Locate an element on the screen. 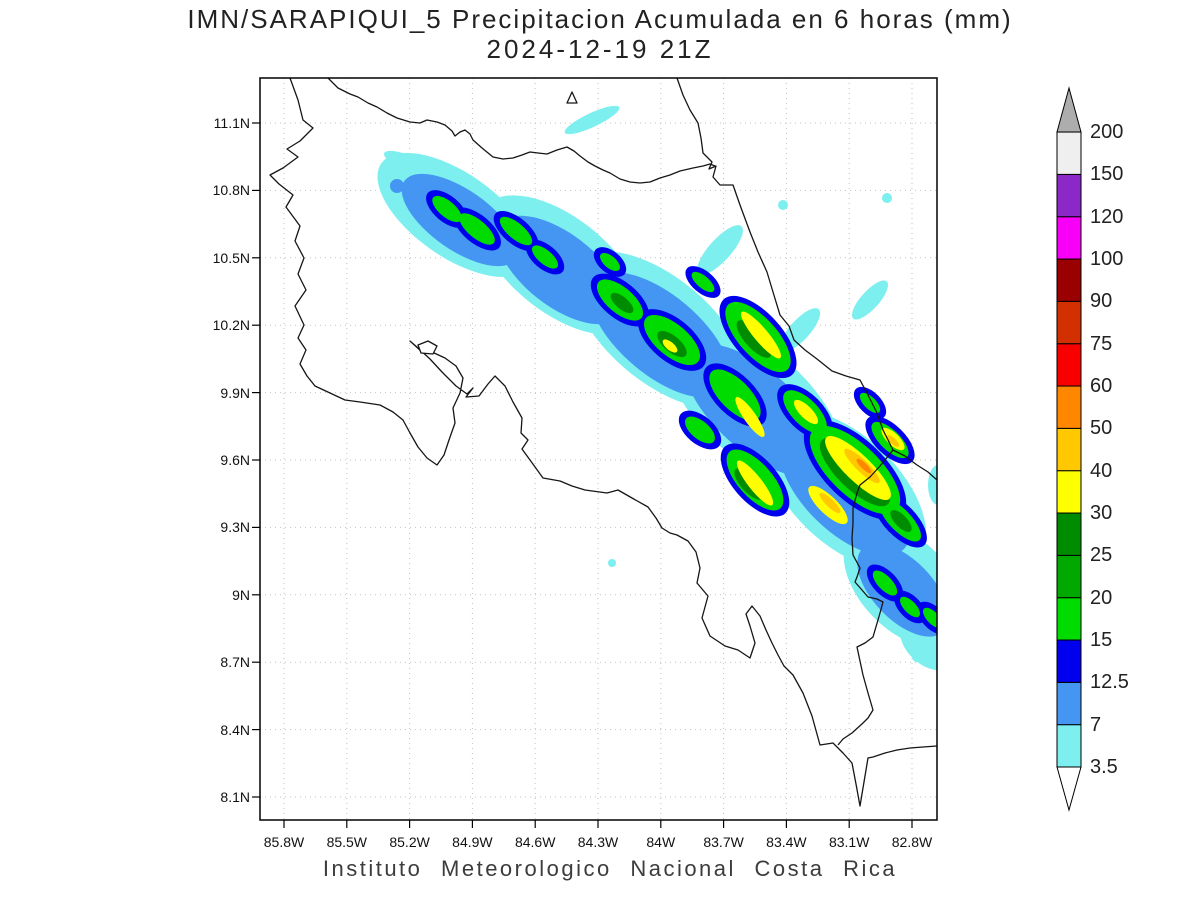 This screenshot has height=900, width=1200. valid-time-title: 2024-12-19 21Z is located at coordinates (600, 49).